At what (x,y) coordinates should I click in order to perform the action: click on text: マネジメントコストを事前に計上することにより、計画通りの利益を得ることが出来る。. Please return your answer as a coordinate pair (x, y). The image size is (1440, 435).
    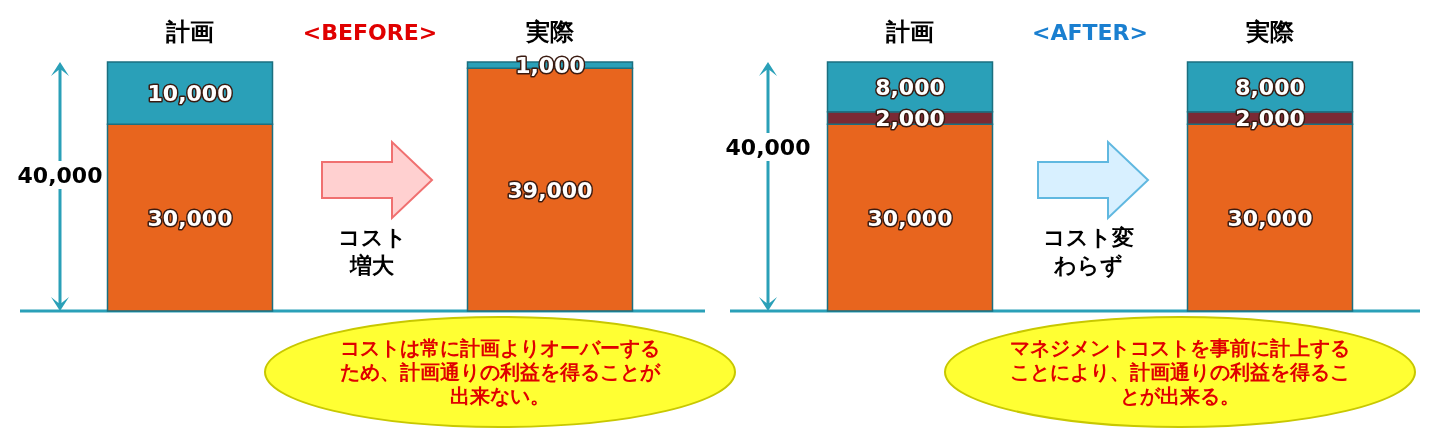
    Looking at the image, I should click on (1180, 372).